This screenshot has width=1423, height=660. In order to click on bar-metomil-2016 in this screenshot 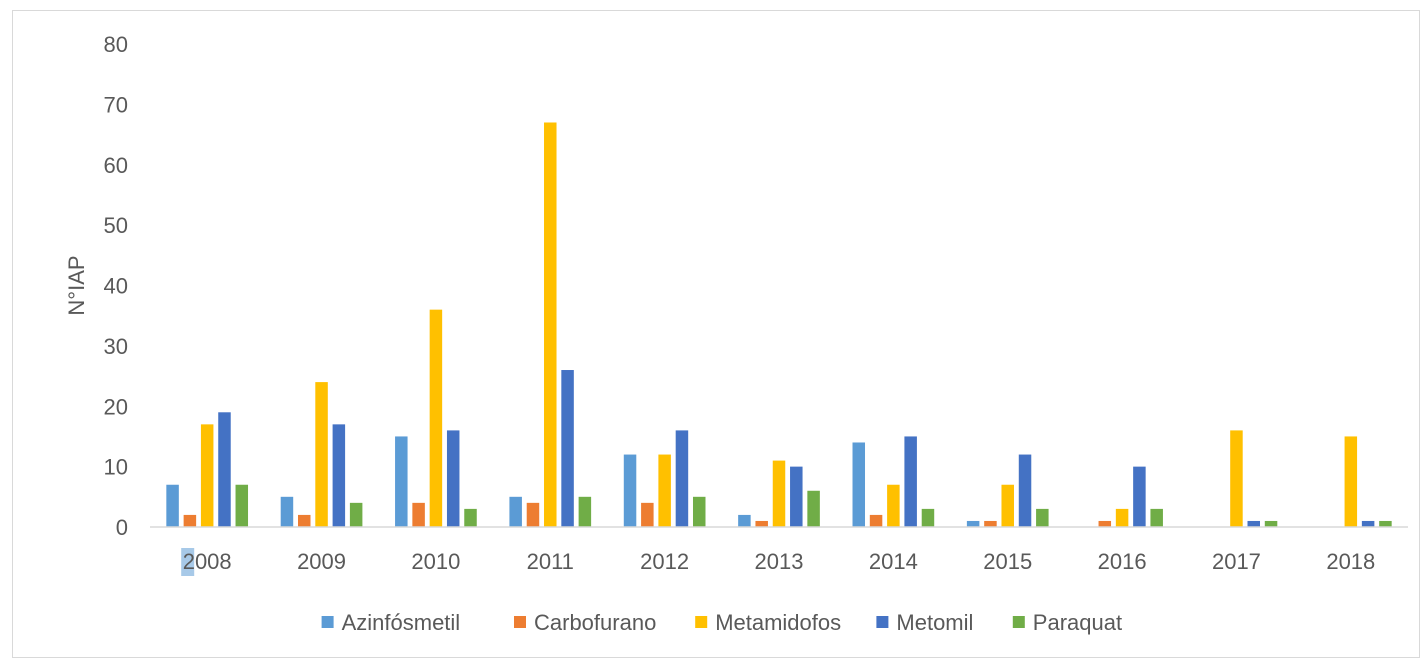, I will do `click(1139, 497)`.